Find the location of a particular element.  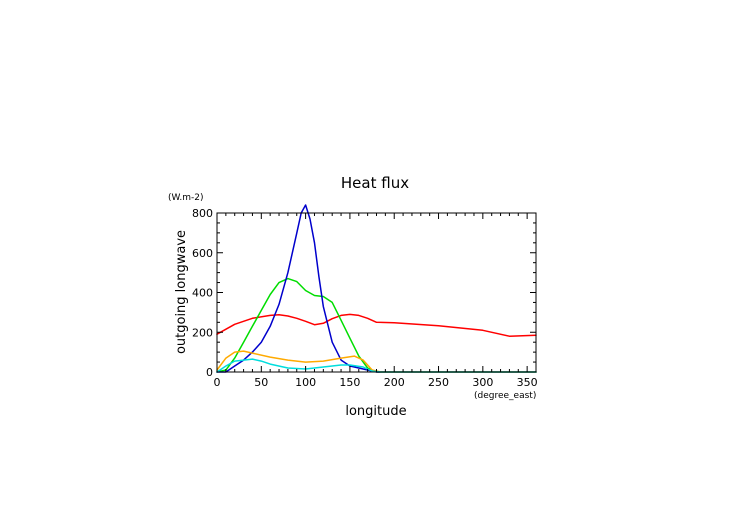

x-tick-label: 200 is located at coordinates (394, 382).